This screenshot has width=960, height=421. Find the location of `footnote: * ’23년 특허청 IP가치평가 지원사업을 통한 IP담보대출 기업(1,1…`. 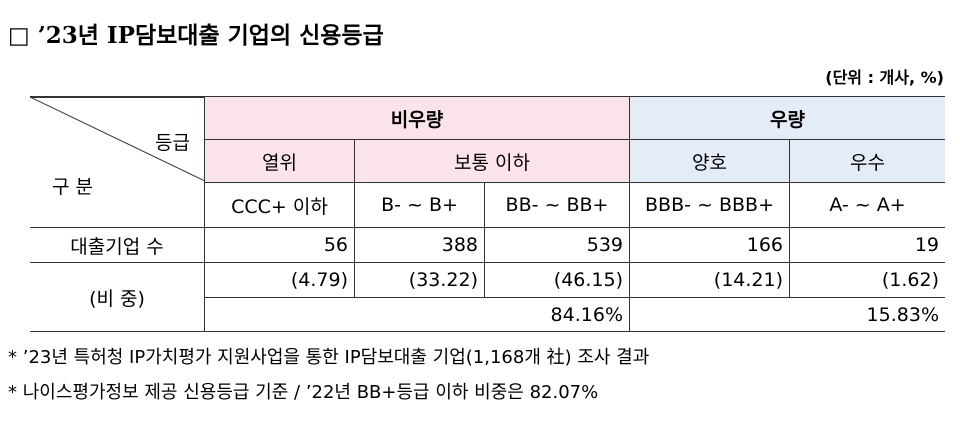

footnote: * ’23년 특허청 IP가치평가 지원사업을 통한 IP담보대출 기업(1,1… is located at coordinates (329, 357).